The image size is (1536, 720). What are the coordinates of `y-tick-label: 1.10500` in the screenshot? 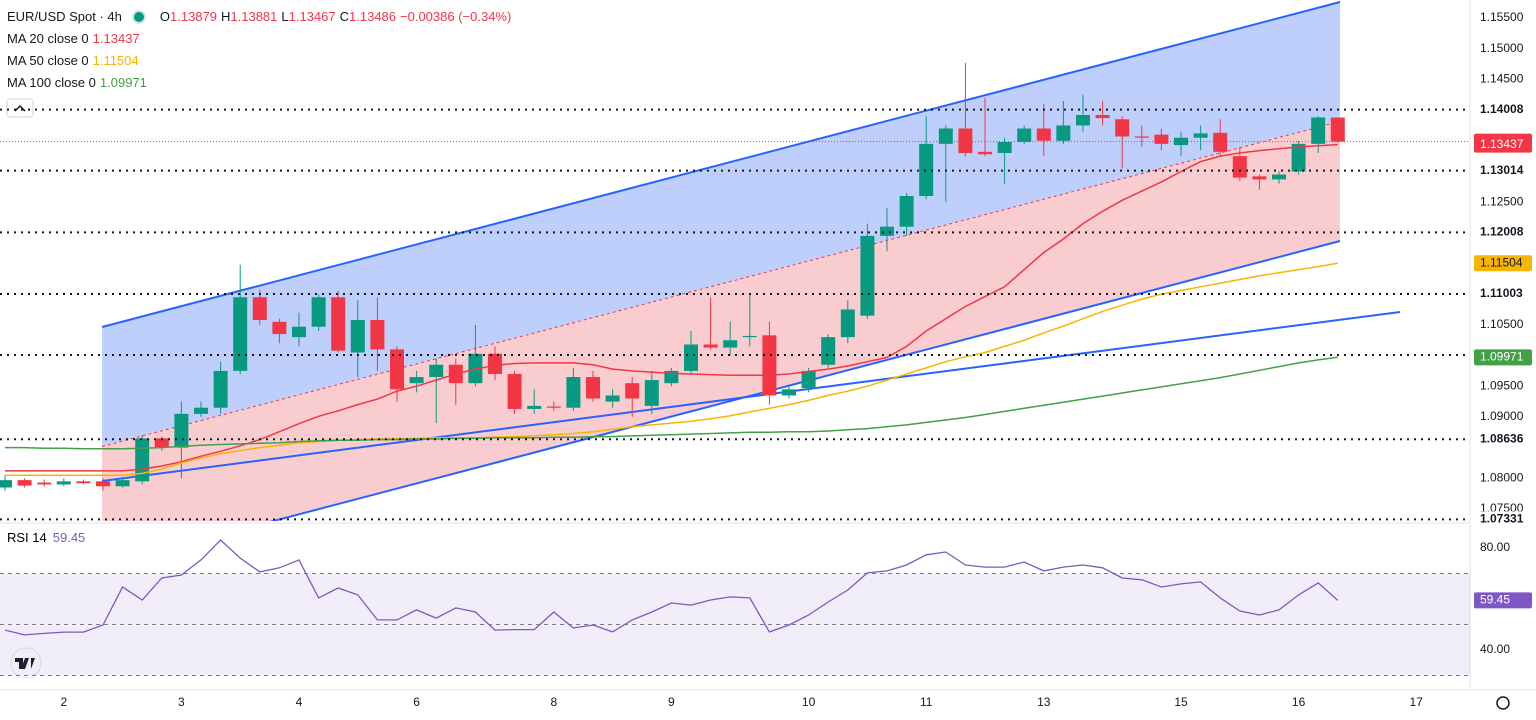 It's located at (1502, 324).